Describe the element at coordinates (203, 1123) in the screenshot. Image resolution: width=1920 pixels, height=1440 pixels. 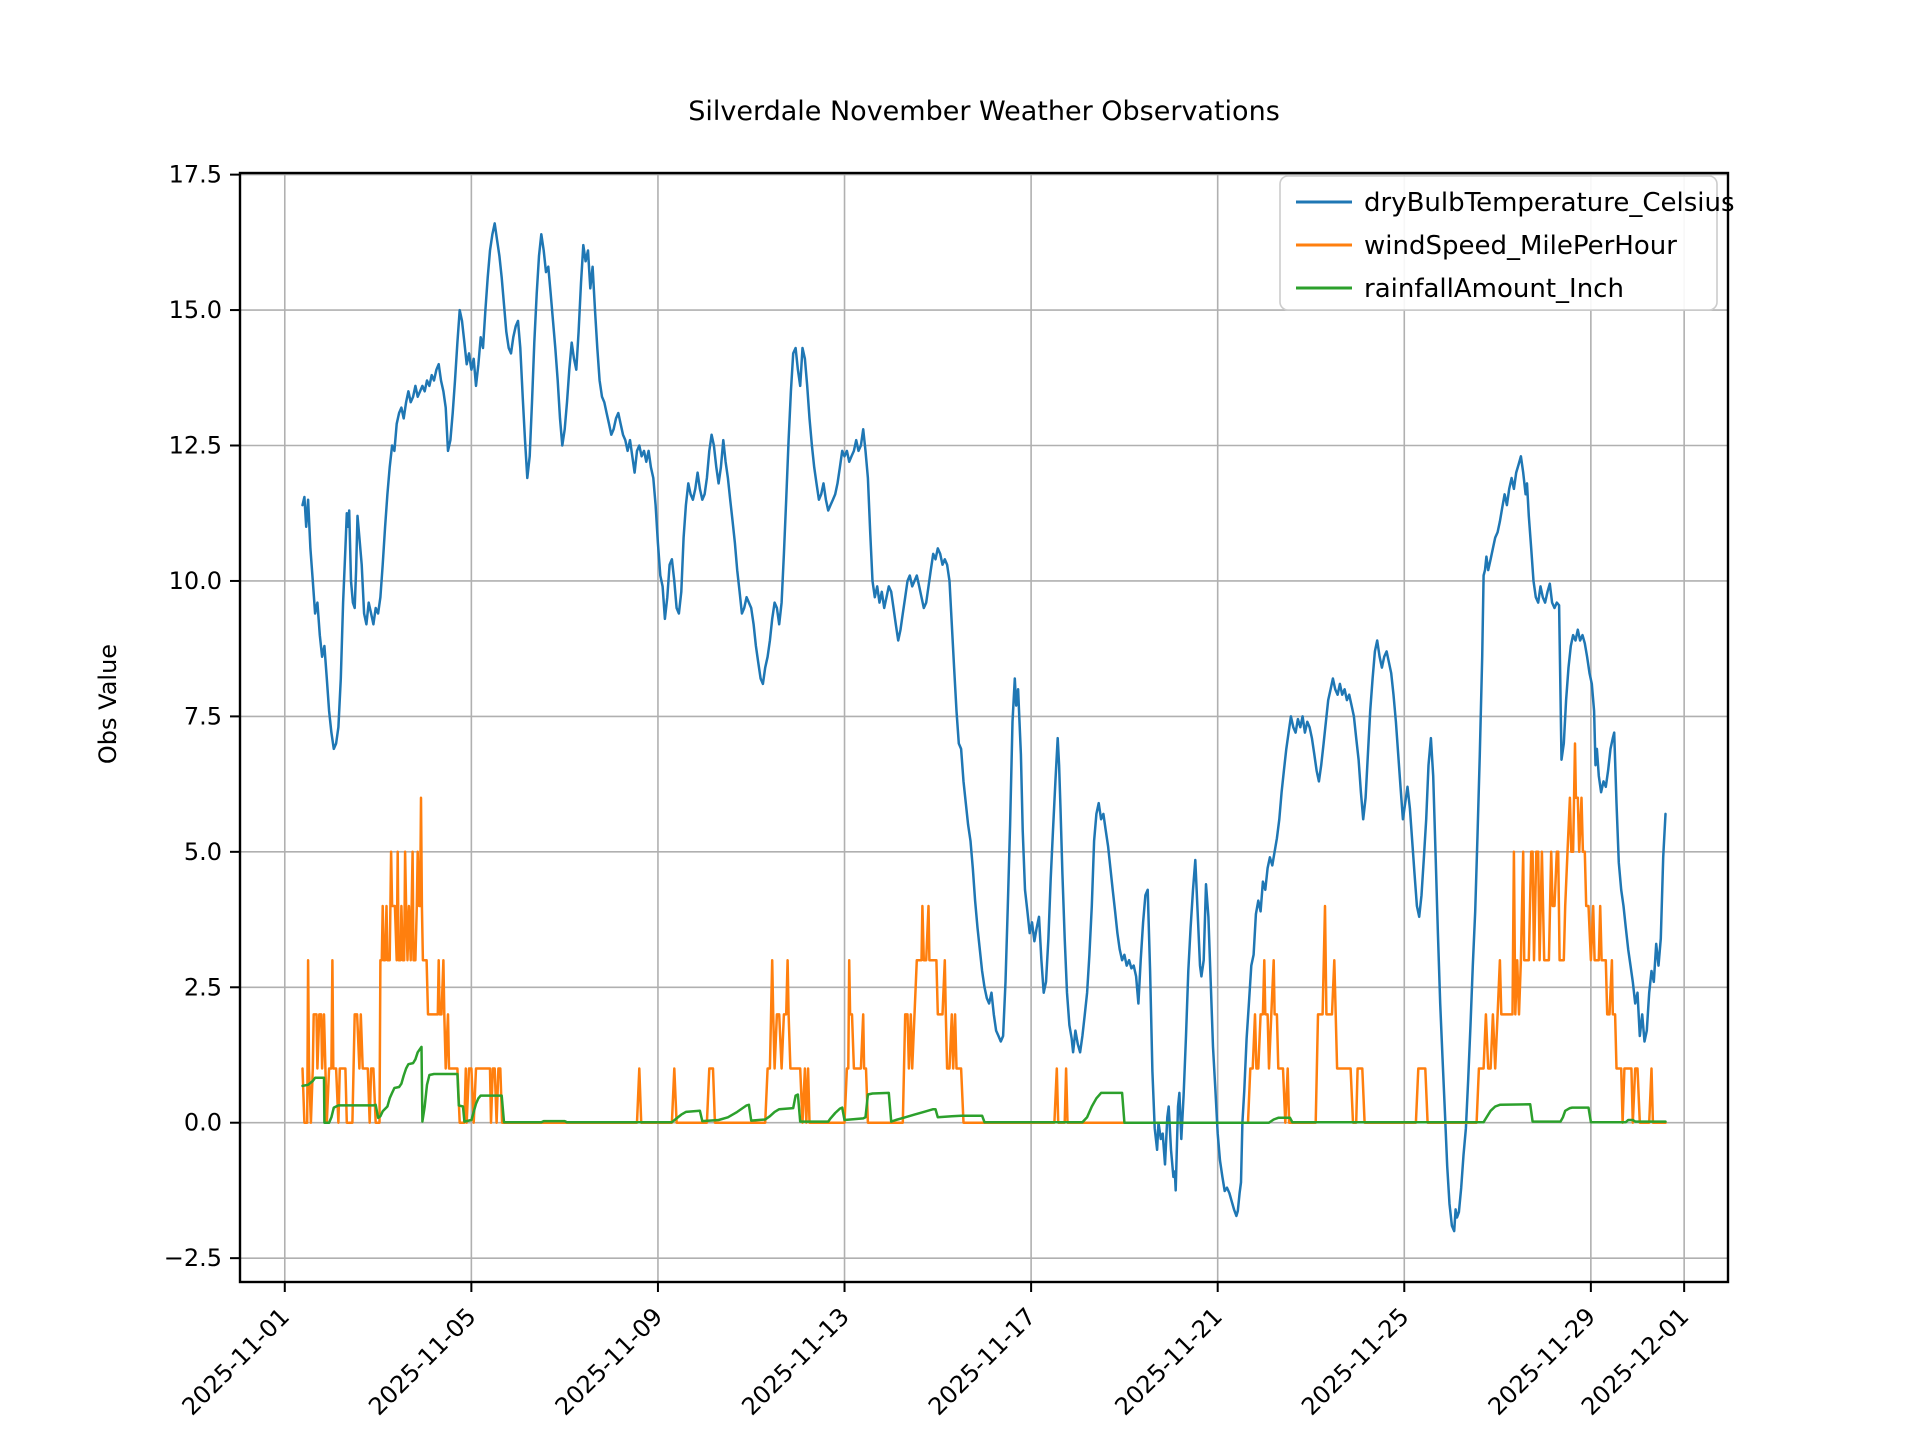
I see `y-tick-label: 0.0` at that location.